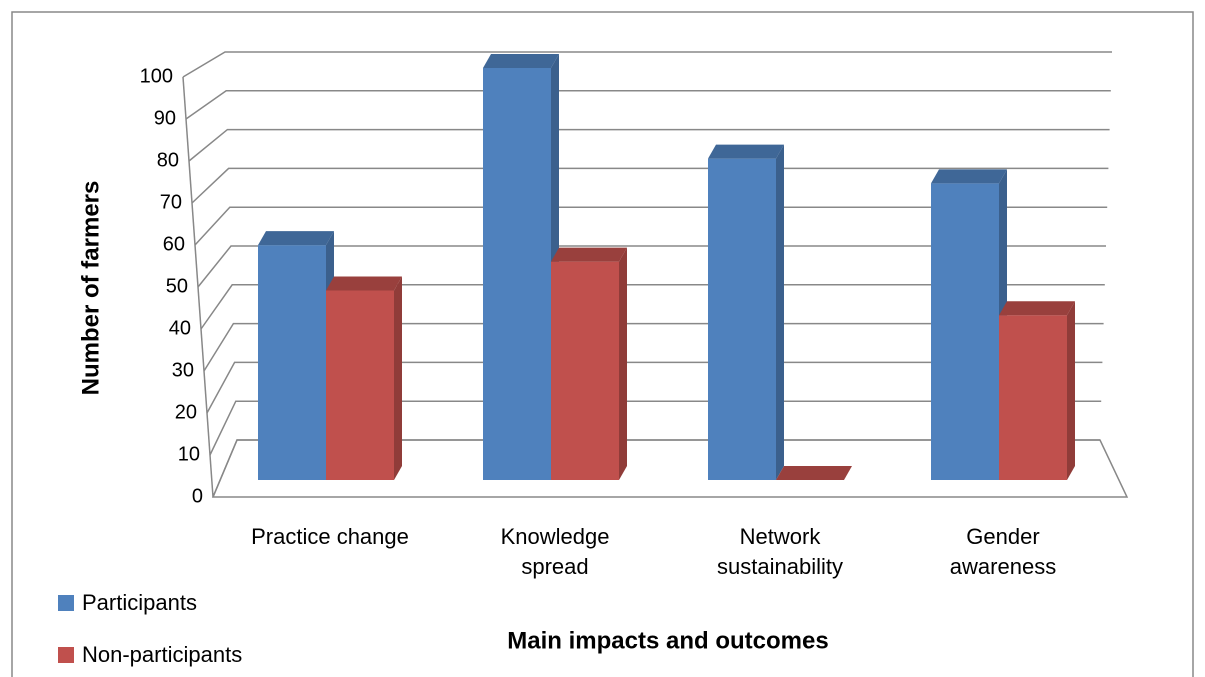 Image resolution: width=1205 pixels, height=677 pixels. I want to click on legend-item: Non-participants, so click(150, 655).